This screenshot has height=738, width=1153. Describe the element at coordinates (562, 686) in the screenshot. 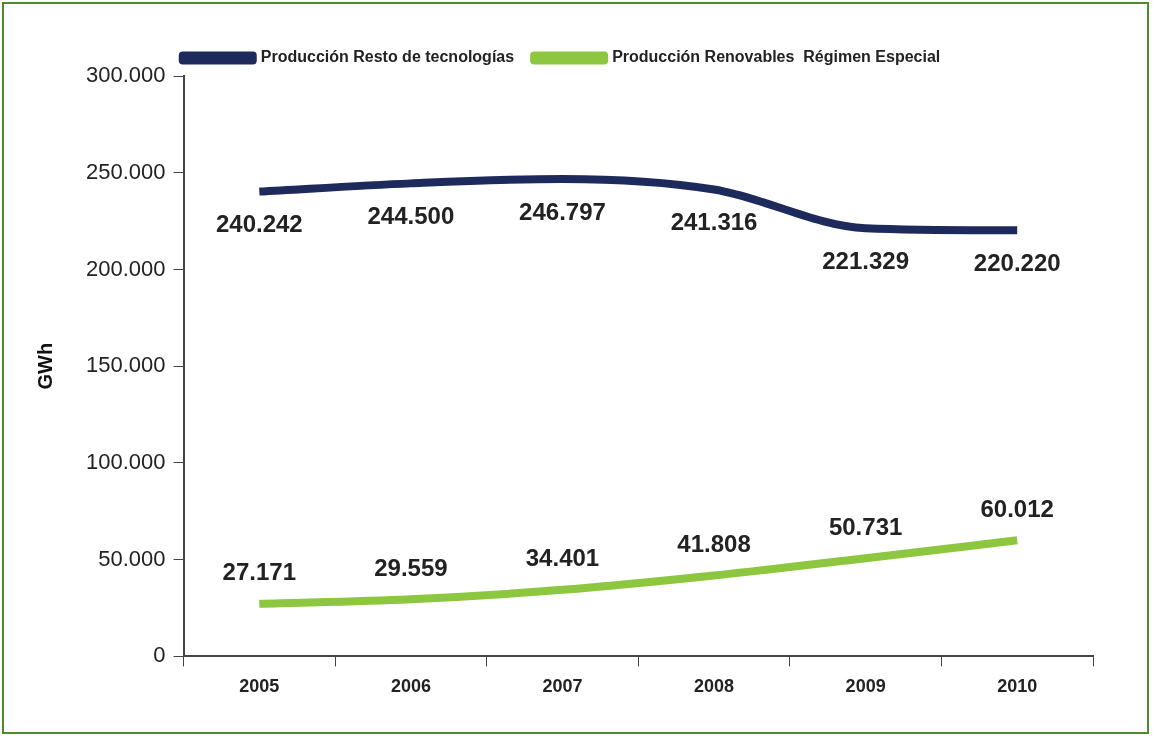

I see `x-tick-label: 2007` at that location.